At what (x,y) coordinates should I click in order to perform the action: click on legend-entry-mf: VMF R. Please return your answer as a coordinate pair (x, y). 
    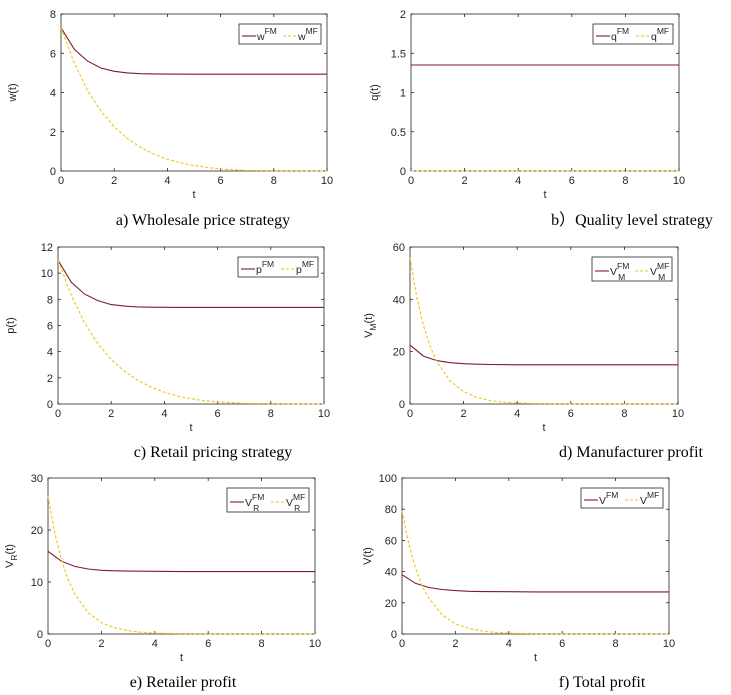
    Looking at the image, I should click on (295, 502).